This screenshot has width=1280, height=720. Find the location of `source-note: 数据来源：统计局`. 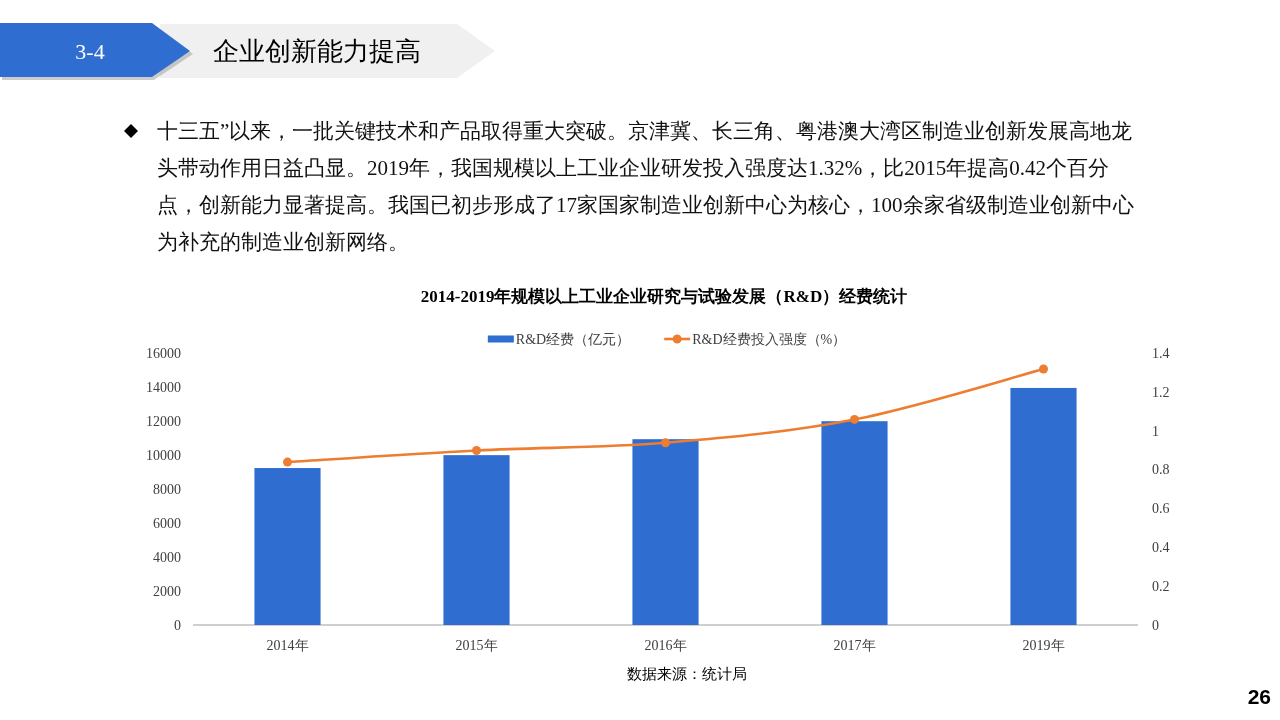

source-note: 数据来源：统计局 is located at coordinates (687, 673).